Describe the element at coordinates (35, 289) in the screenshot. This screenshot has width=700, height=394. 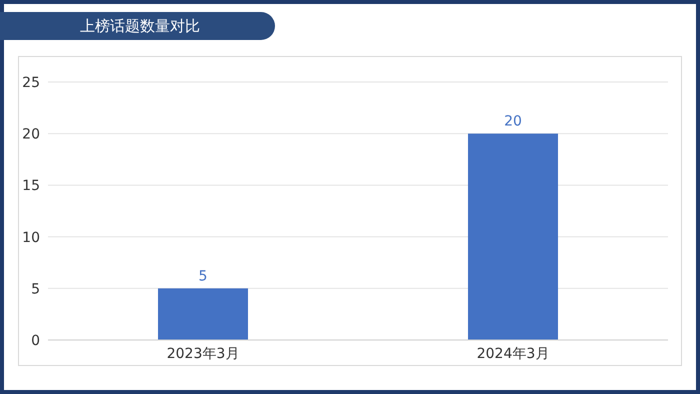
I see `y-tick-label: 5` at that location.